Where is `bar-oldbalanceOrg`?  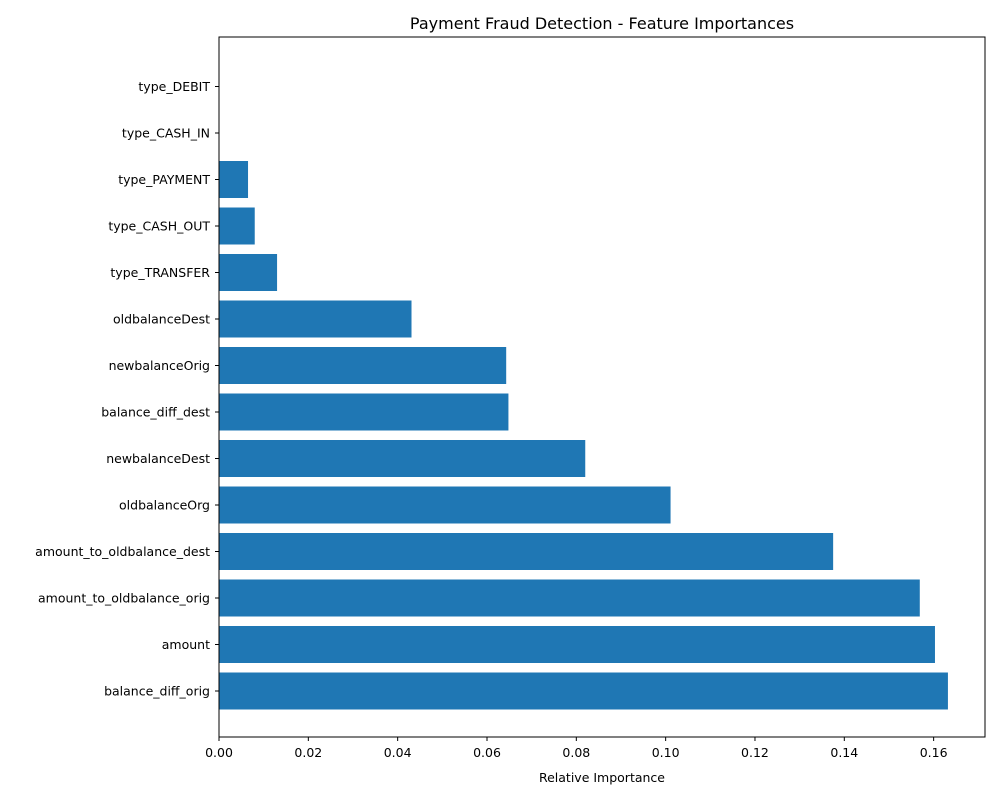 bar-oldbalanceOrg is located at coordinates (445, 505).